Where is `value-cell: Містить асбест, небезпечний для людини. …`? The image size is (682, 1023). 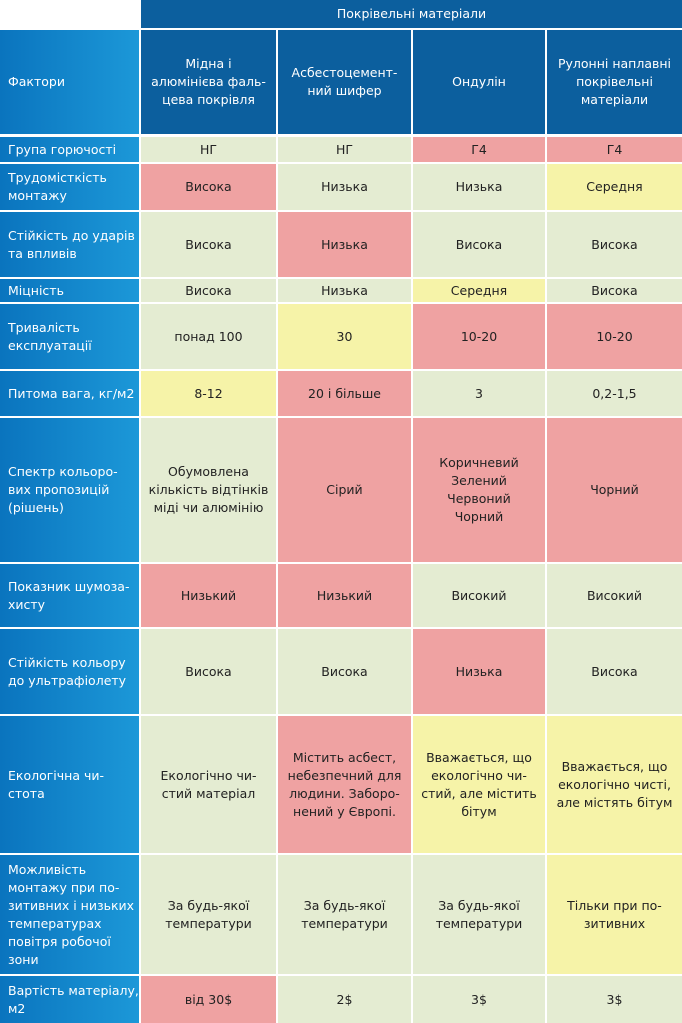
value-cell: Містить асбест, небезпечний для людини. … is located at coordinates (344, 784).